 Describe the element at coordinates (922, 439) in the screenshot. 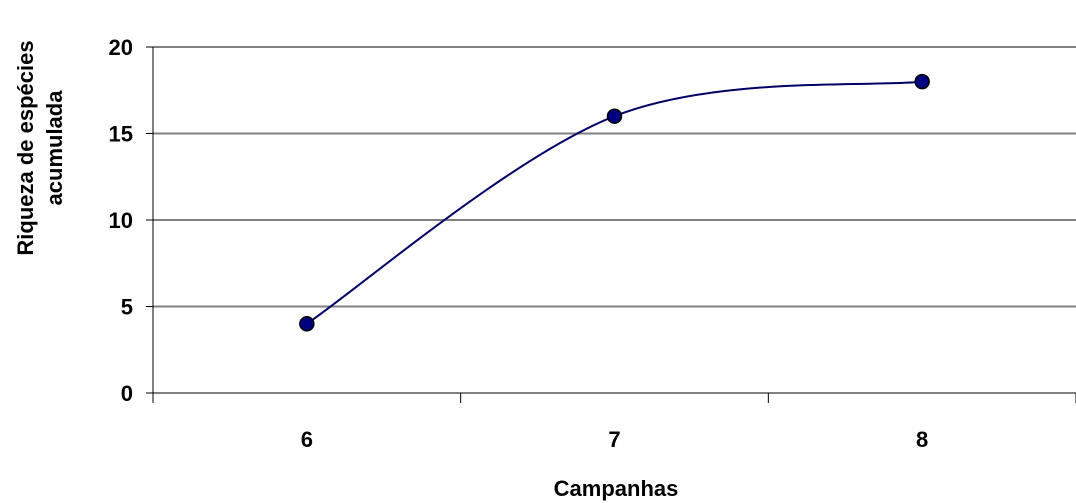

I see `x-tick-label-8: 8` at that location.